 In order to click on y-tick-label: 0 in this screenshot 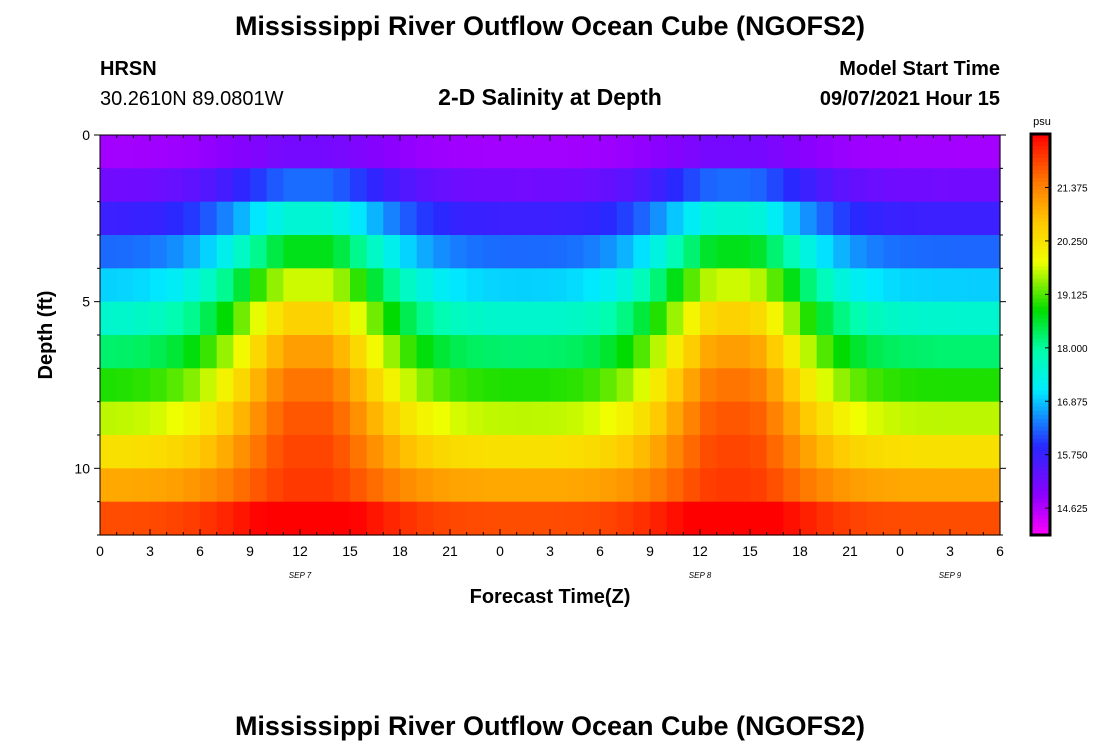, I will do `click(86, 135)`.